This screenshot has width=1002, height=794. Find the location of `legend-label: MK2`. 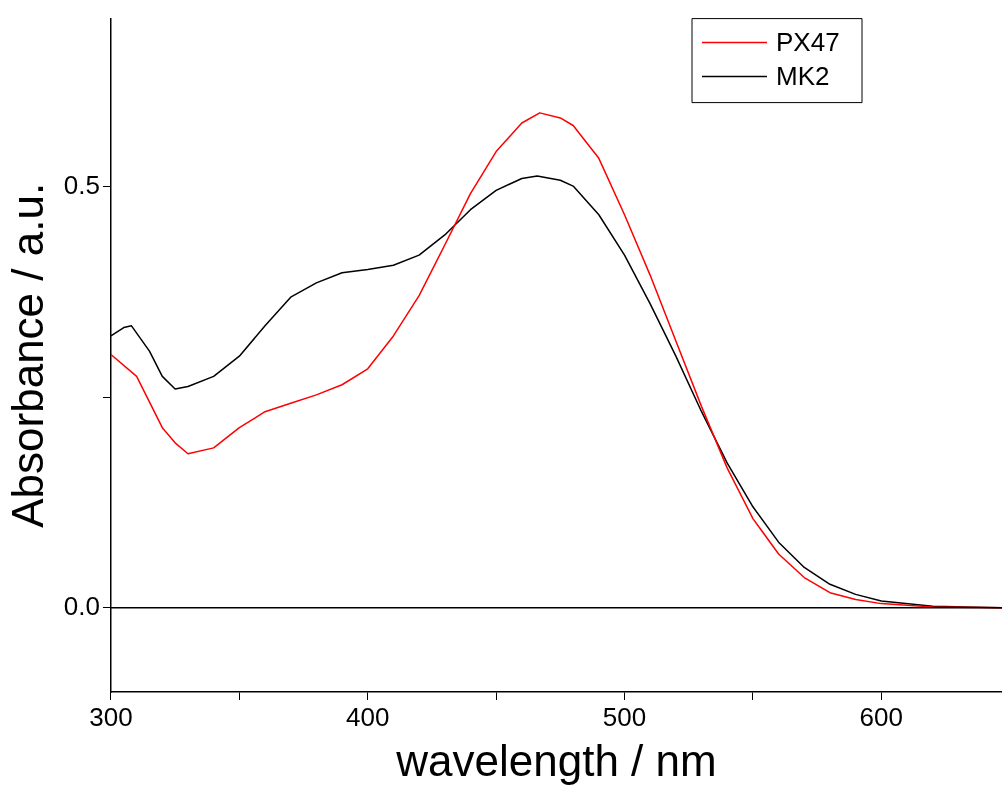

legend-label: MK2 is located at coordinates (803, 75).